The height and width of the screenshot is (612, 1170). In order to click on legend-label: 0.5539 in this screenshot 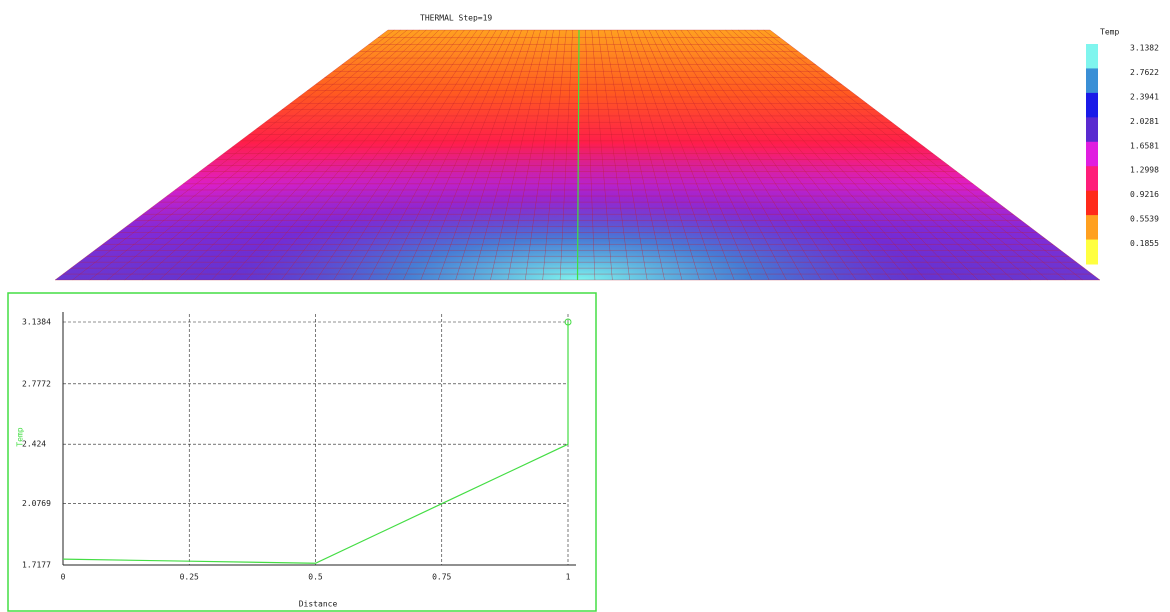, I will do `click(1144, 219)`.